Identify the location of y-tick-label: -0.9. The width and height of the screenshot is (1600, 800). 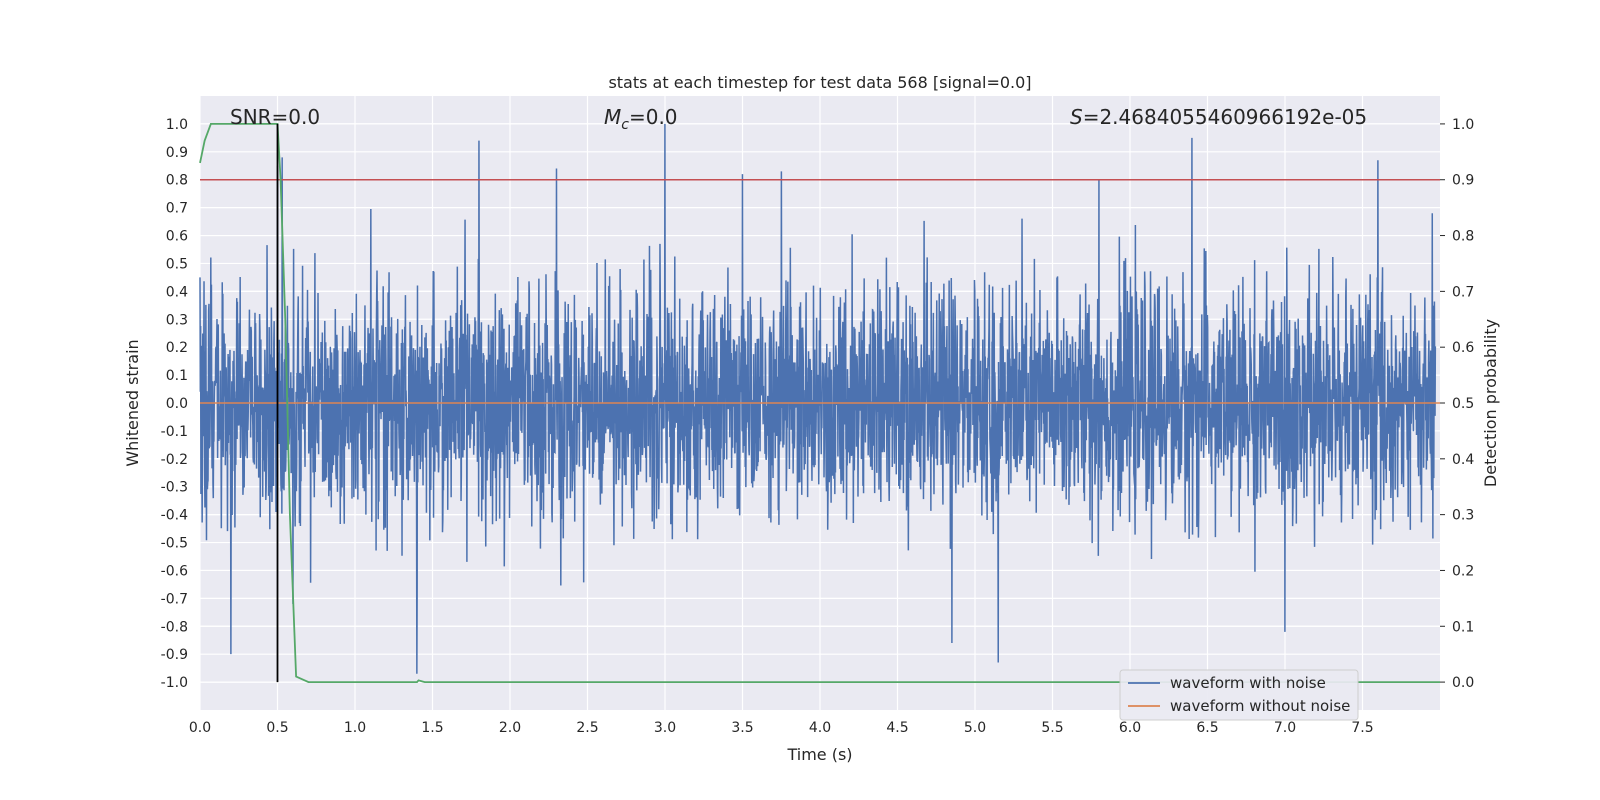
(174, 655).